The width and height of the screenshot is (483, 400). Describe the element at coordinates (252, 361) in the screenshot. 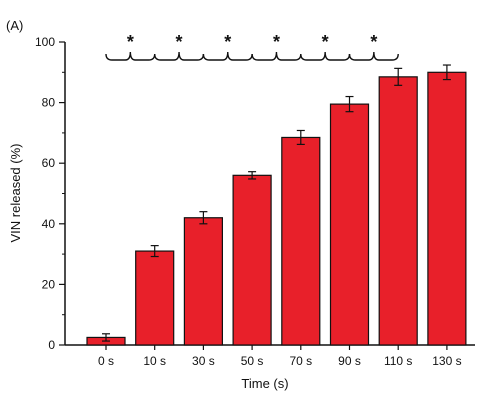

I see `x-tick-label: 50 s` at that location.